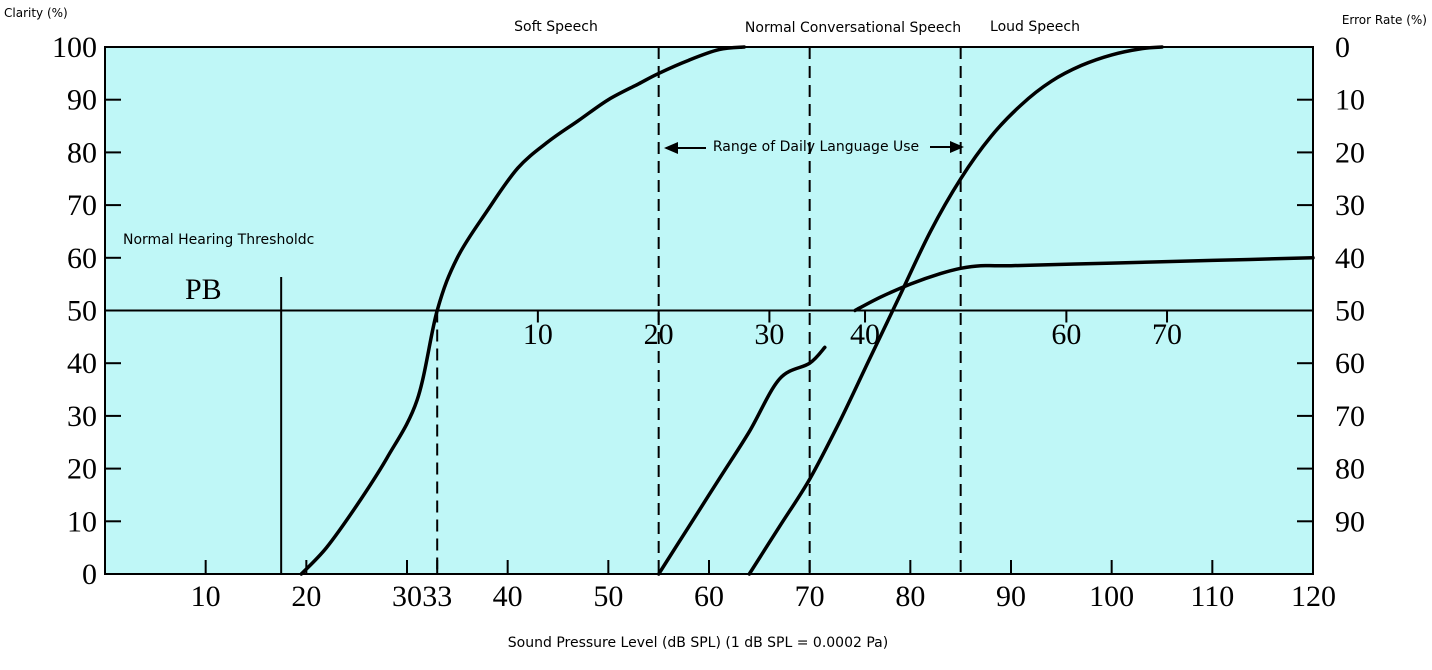 The height and width of the screenshot is (670, 1432). What do you see at coordinates (910, 596) in the screenshot?
I see `x-tick-label: 80` at bounding box center [910, 596].